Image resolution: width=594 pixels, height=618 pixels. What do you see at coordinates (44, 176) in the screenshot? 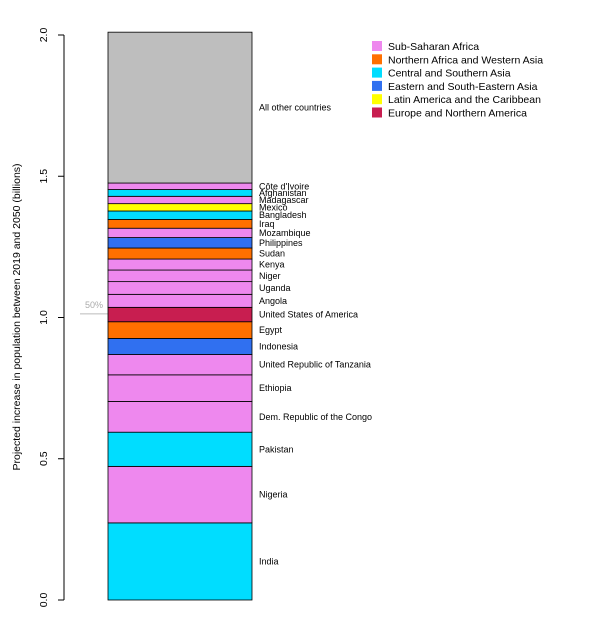
I see `y-tick-label: 1.5` at bounding box center [44, 176].